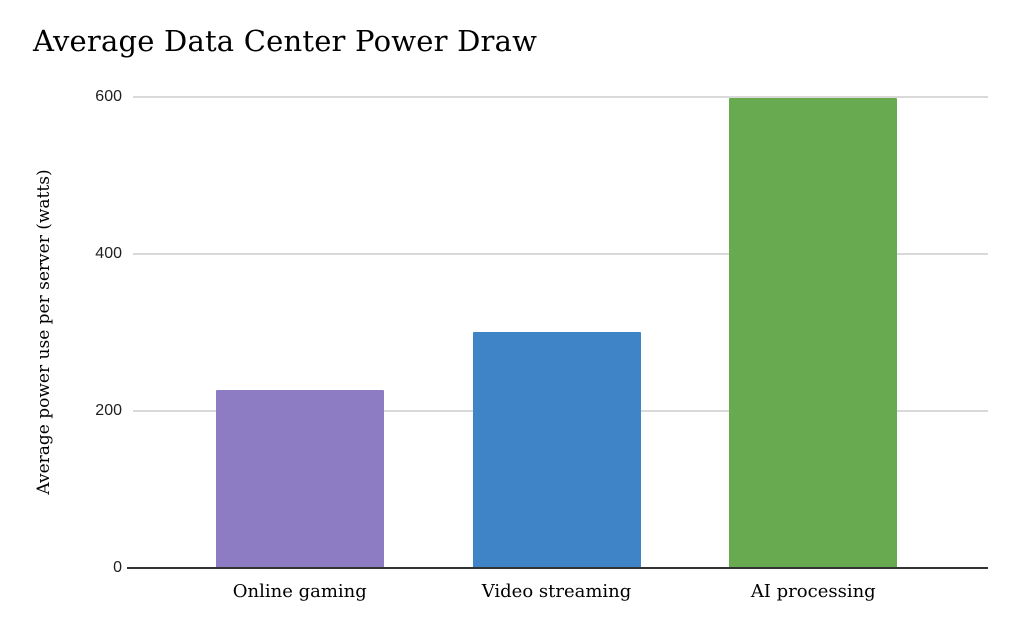  I want to click on y-axis-title: Average power use per server (watts), so click(44, 332).